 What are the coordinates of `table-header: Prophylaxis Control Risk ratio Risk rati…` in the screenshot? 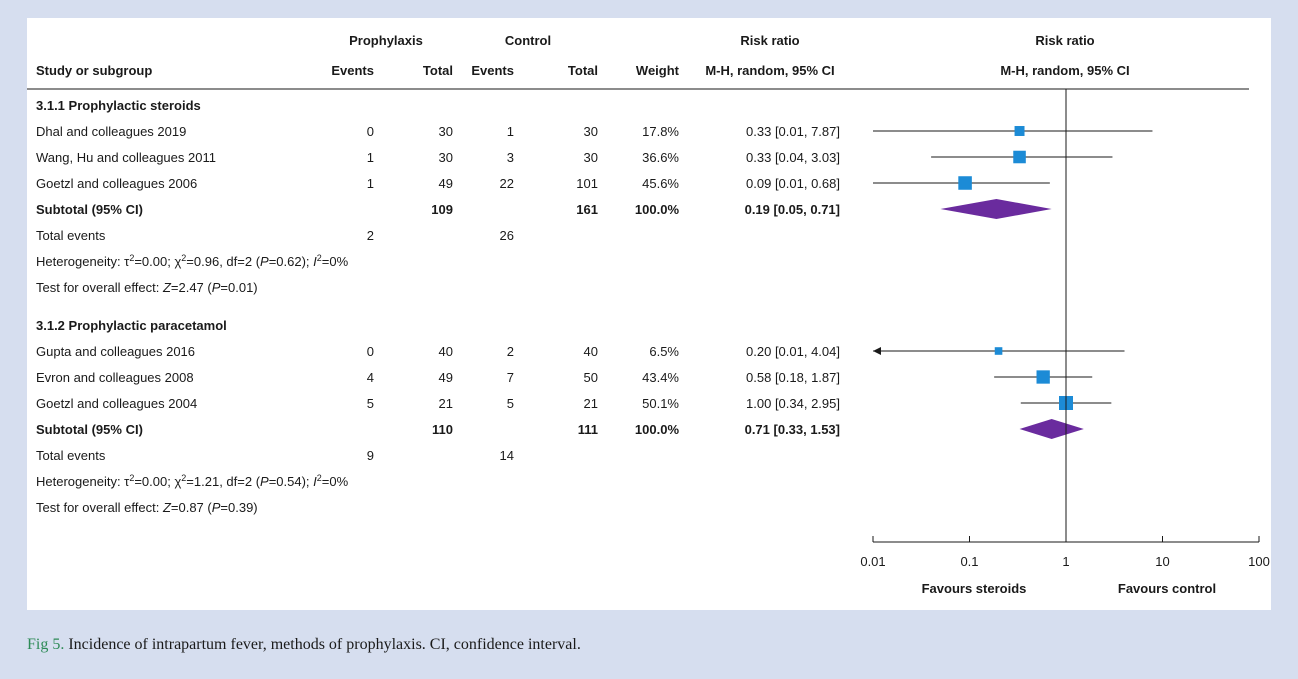 It's located at (638, 61).